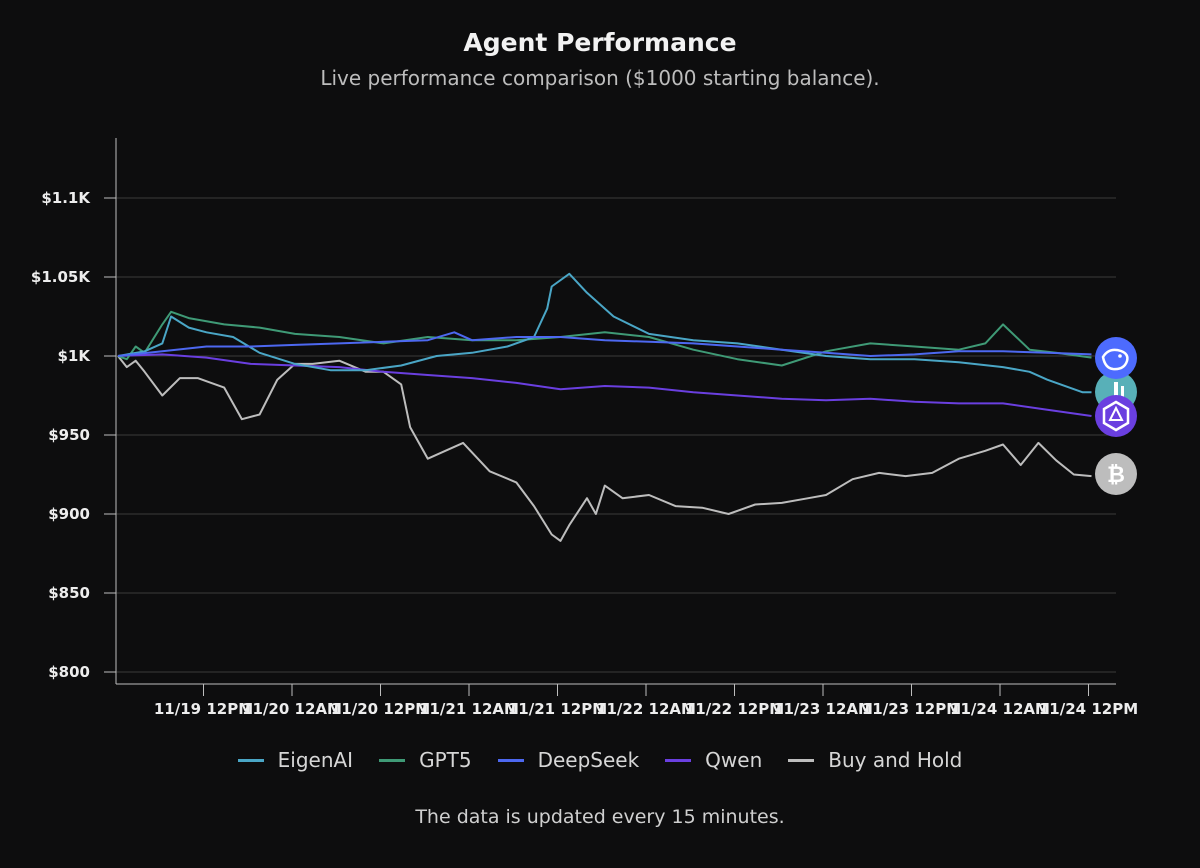  I want to click on legend-swatch-eigenai, so click(250, 760).